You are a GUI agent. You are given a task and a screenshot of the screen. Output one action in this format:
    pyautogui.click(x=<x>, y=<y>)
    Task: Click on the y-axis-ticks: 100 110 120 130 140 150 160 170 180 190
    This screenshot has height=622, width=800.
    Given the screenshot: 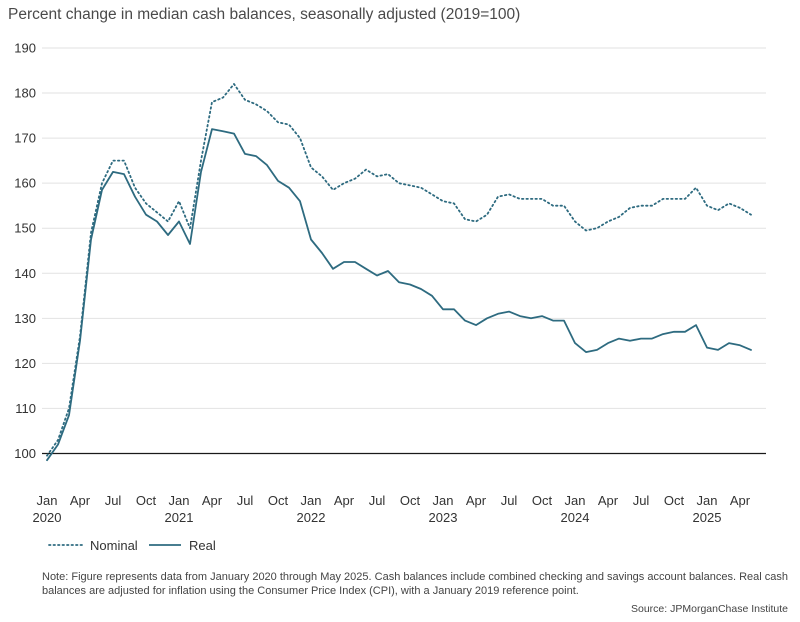 What is the action you would take?
    pyautogui.click(x=25, y=251)
    